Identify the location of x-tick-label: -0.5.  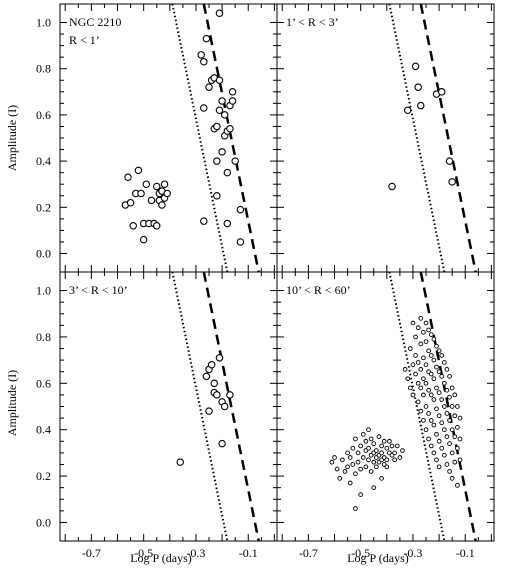
(360, 553).